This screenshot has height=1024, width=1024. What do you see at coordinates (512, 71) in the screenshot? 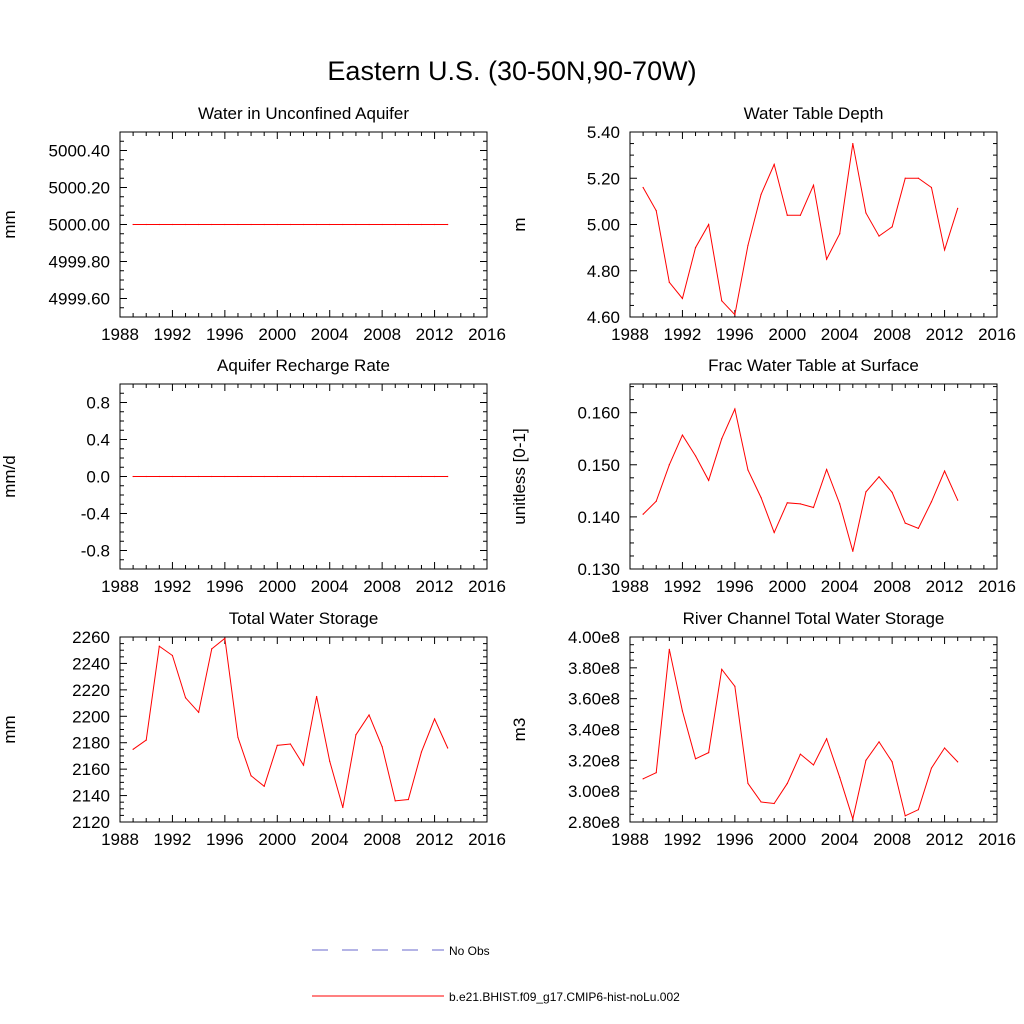
I see `main-title: Eastern U.S. (30-50N,90-70W)` at bounding box center [512, 71].